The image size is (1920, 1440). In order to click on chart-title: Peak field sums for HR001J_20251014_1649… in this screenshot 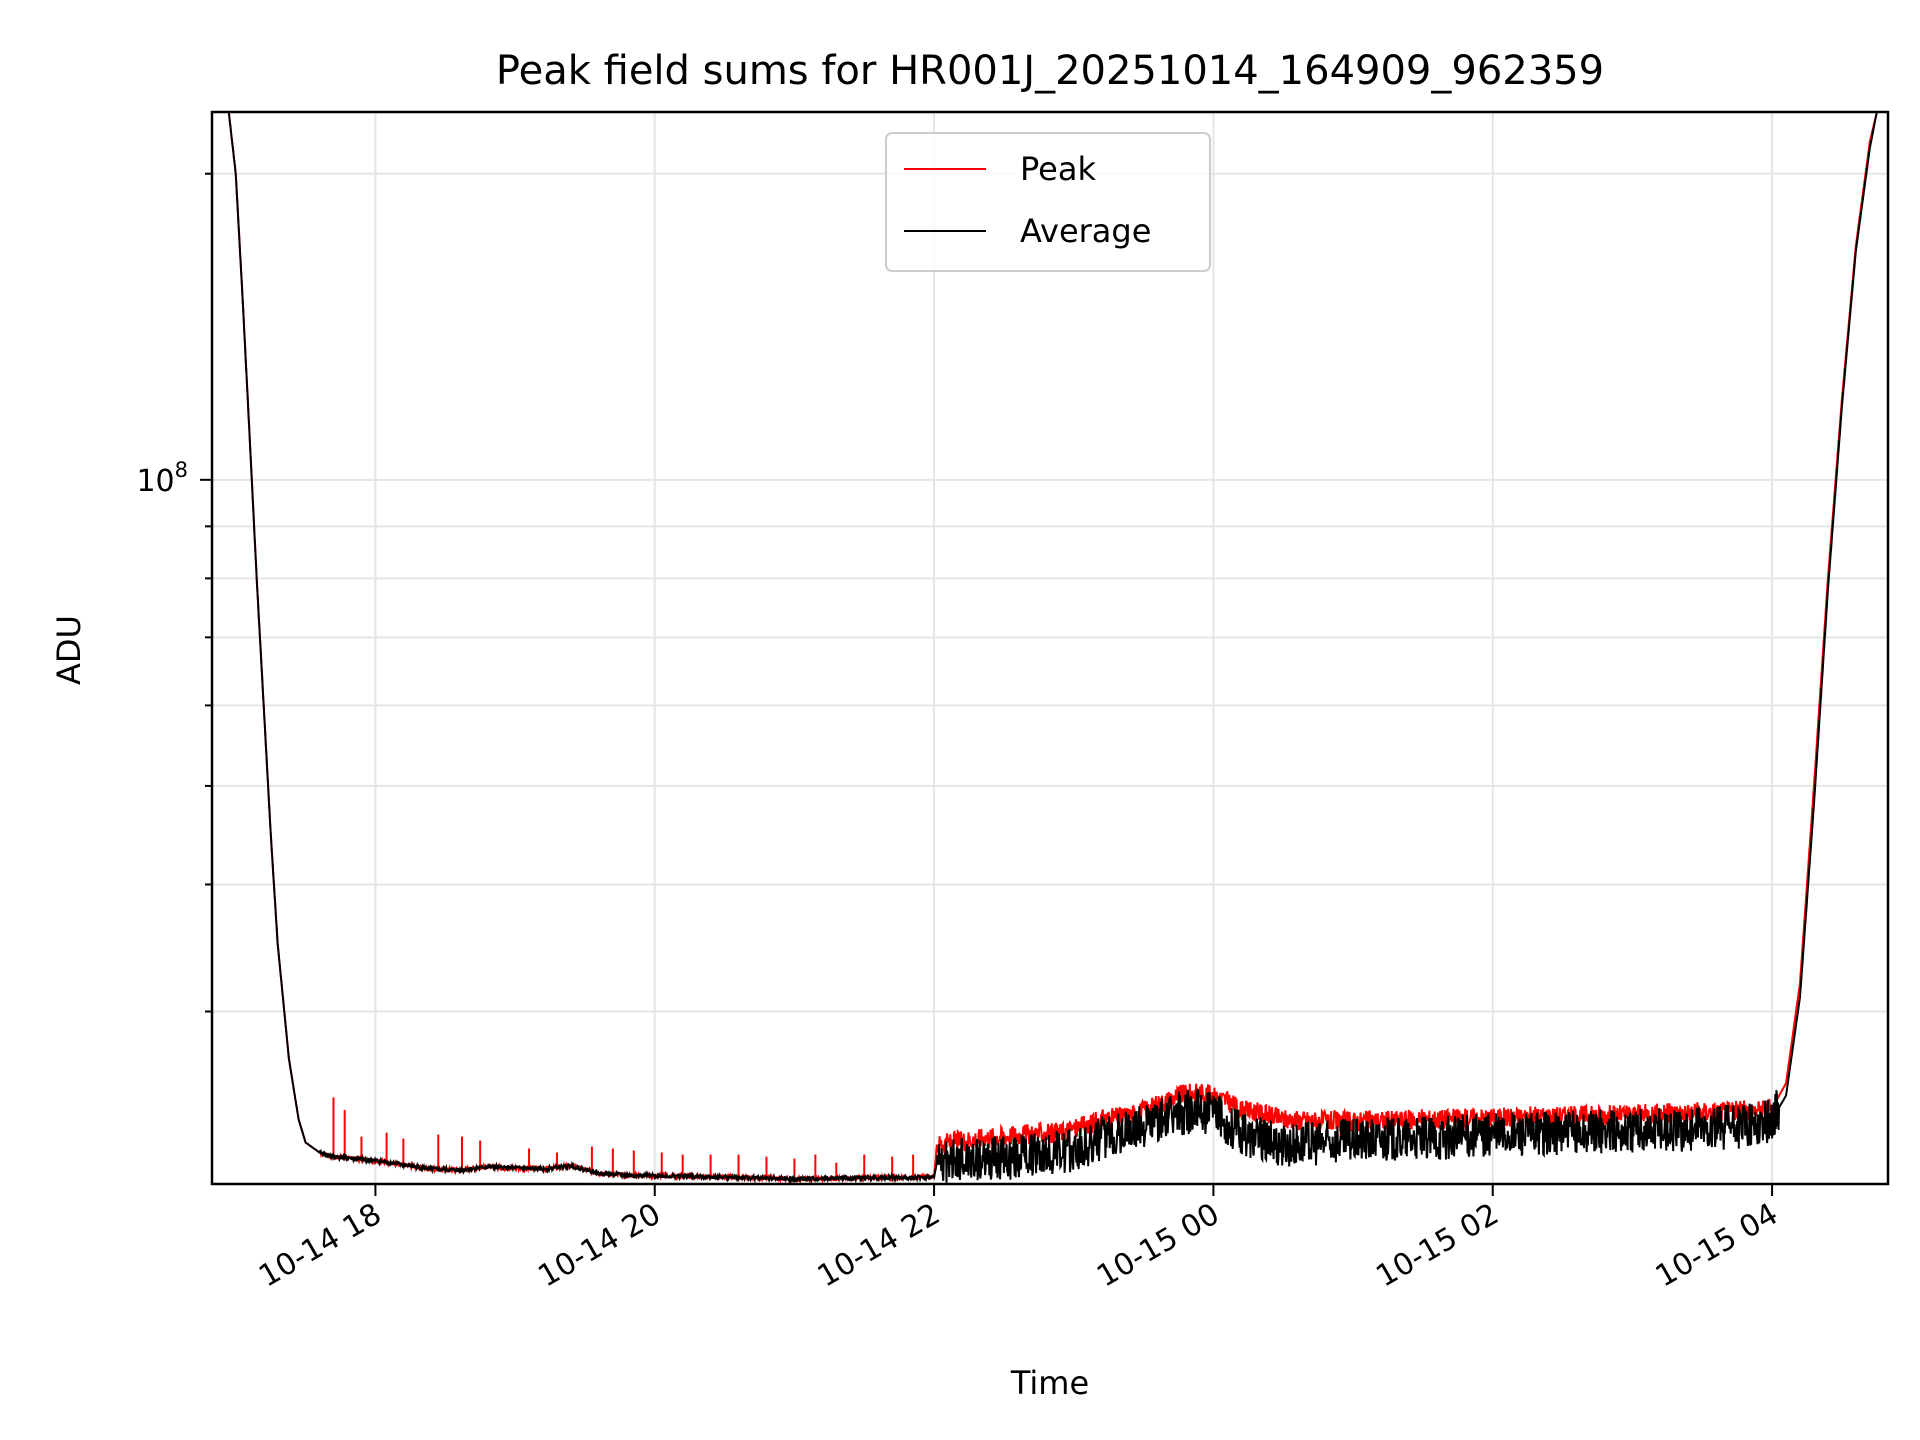, I will do `click(1050, 71)`.